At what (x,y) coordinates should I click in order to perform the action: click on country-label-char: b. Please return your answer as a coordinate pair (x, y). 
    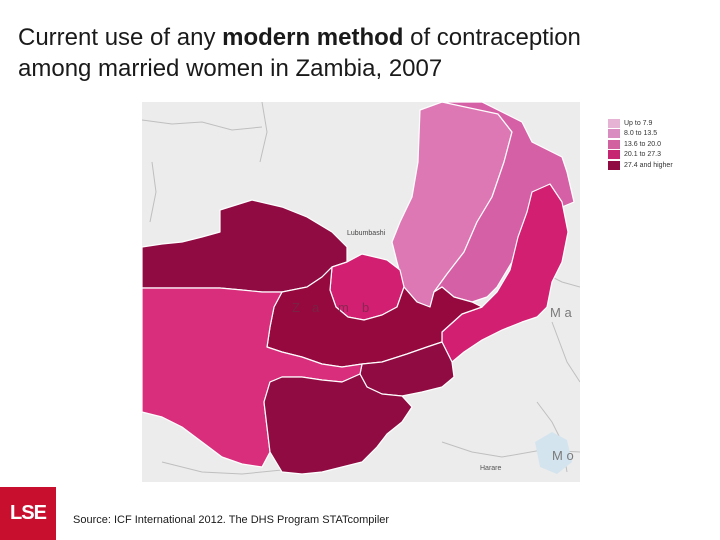
    Looking at the image, I should click on (365, 307).